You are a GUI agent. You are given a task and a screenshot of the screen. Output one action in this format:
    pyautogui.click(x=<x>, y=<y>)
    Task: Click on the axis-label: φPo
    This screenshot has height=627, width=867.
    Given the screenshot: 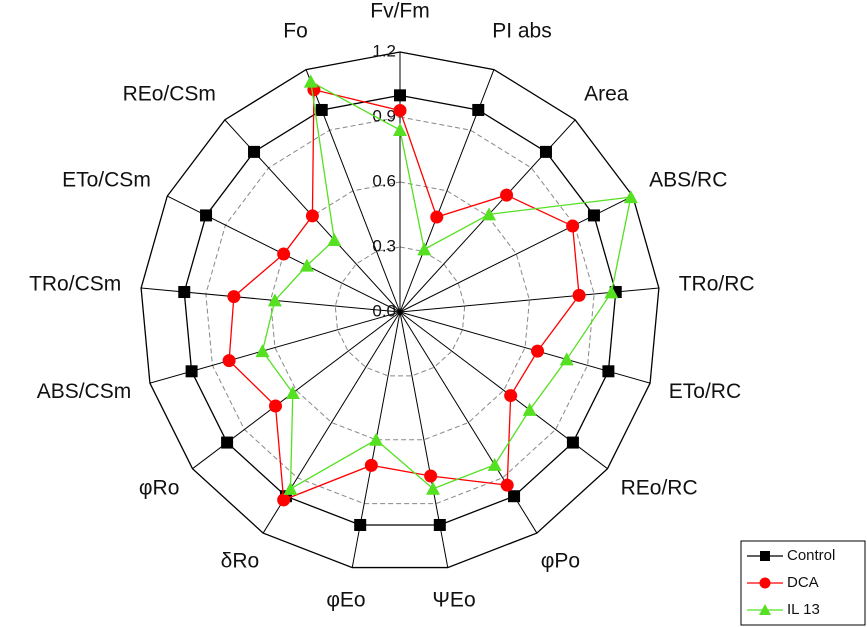 What is the action you would take?
    pyautogui.click(x=560, y=561)
    